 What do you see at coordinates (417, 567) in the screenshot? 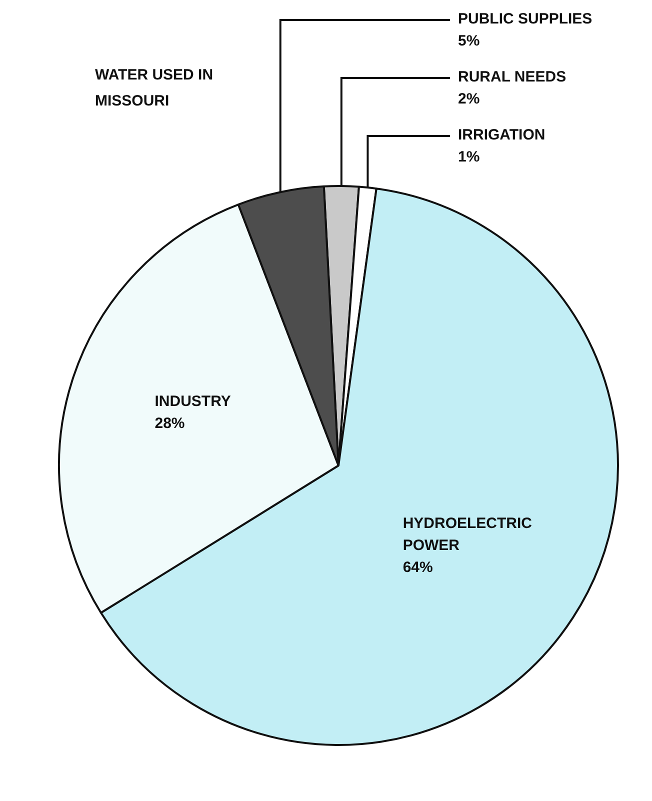
I see `data-label: 64%` at bounding box center [417, 567].